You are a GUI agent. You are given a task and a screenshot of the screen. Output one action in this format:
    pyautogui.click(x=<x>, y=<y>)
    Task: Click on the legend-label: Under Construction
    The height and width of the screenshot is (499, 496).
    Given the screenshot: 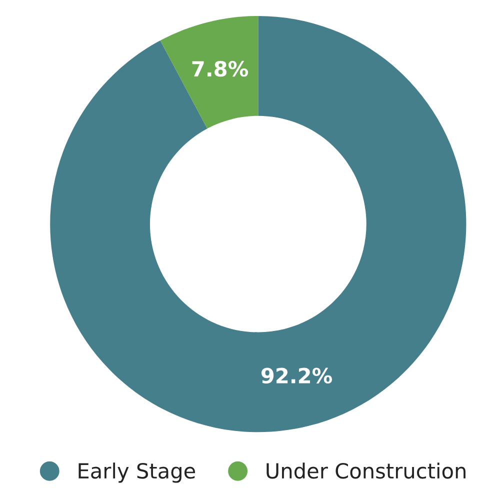 What is the action you would take?
    pyautogui.click(x=366, y=470)
    